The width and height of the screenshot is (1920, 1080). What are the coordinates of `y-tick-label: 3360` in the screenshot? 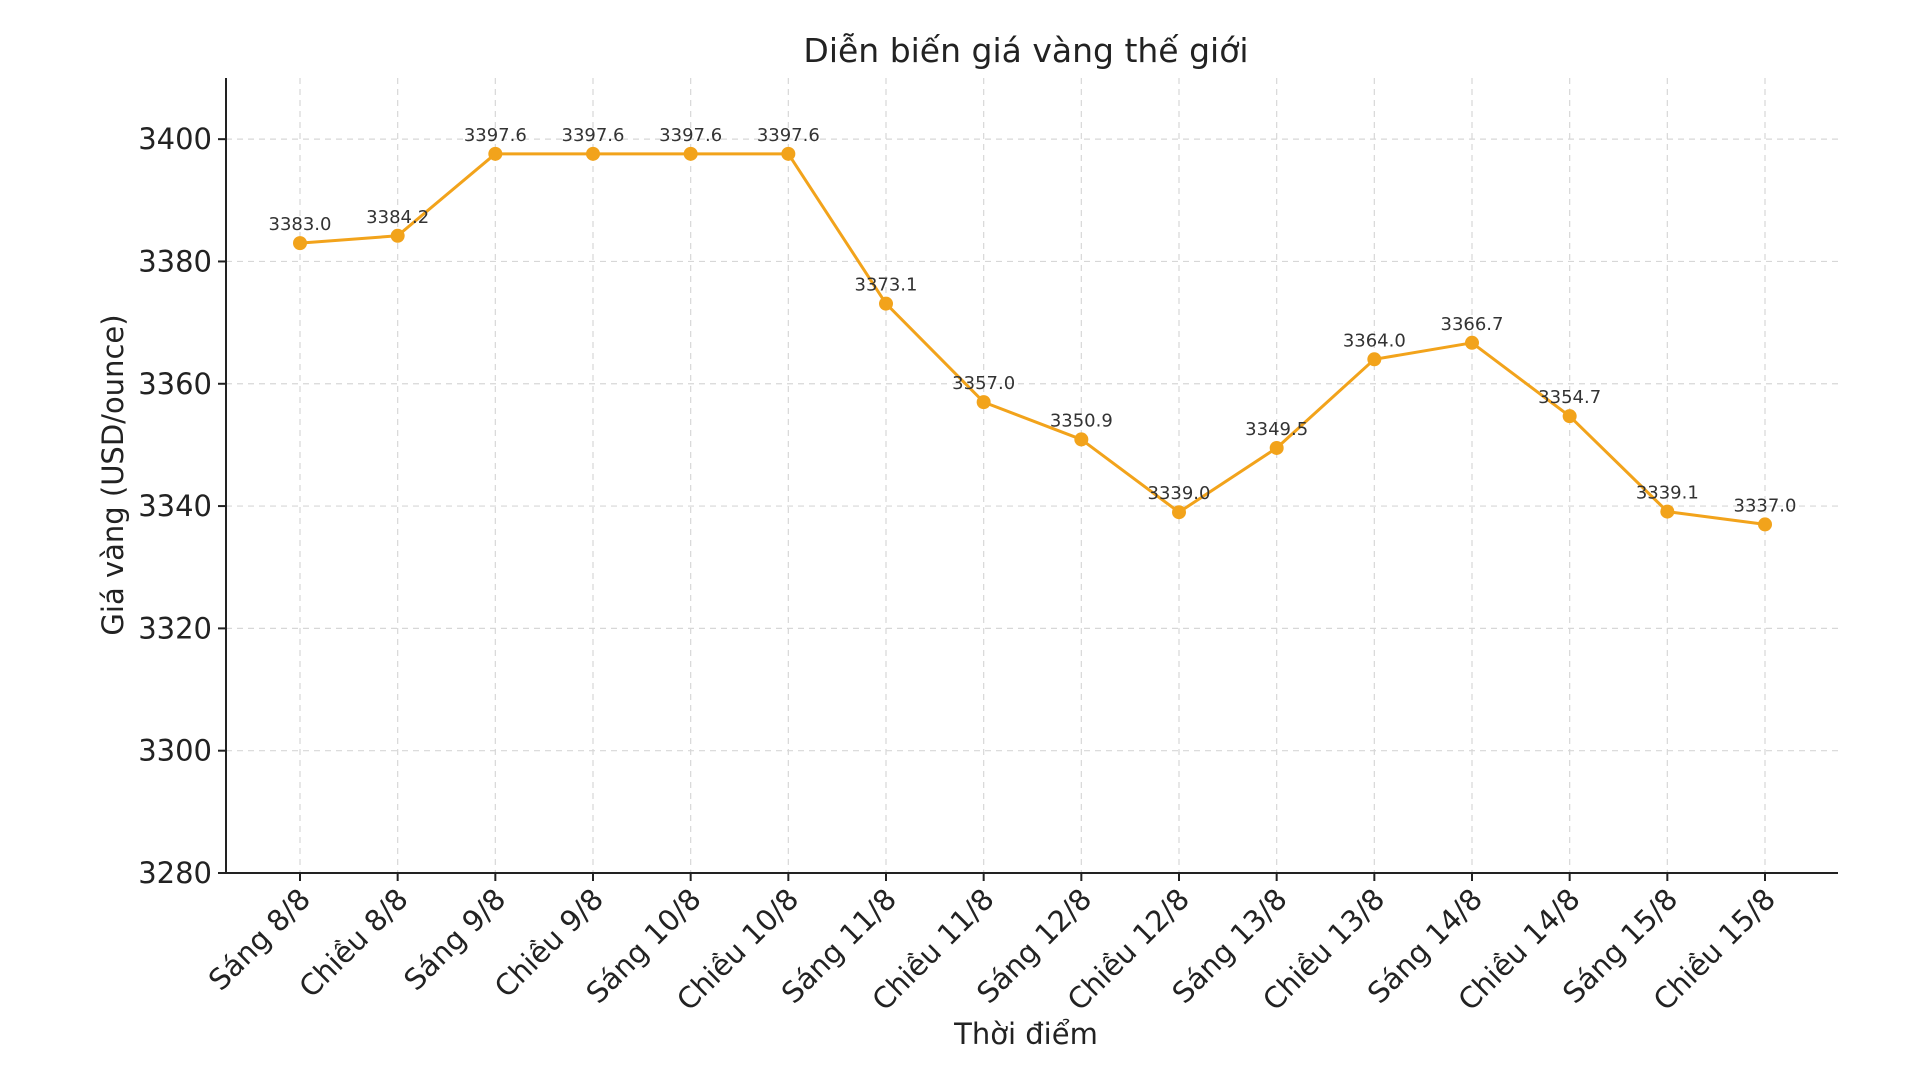 It's located at (175, 384).